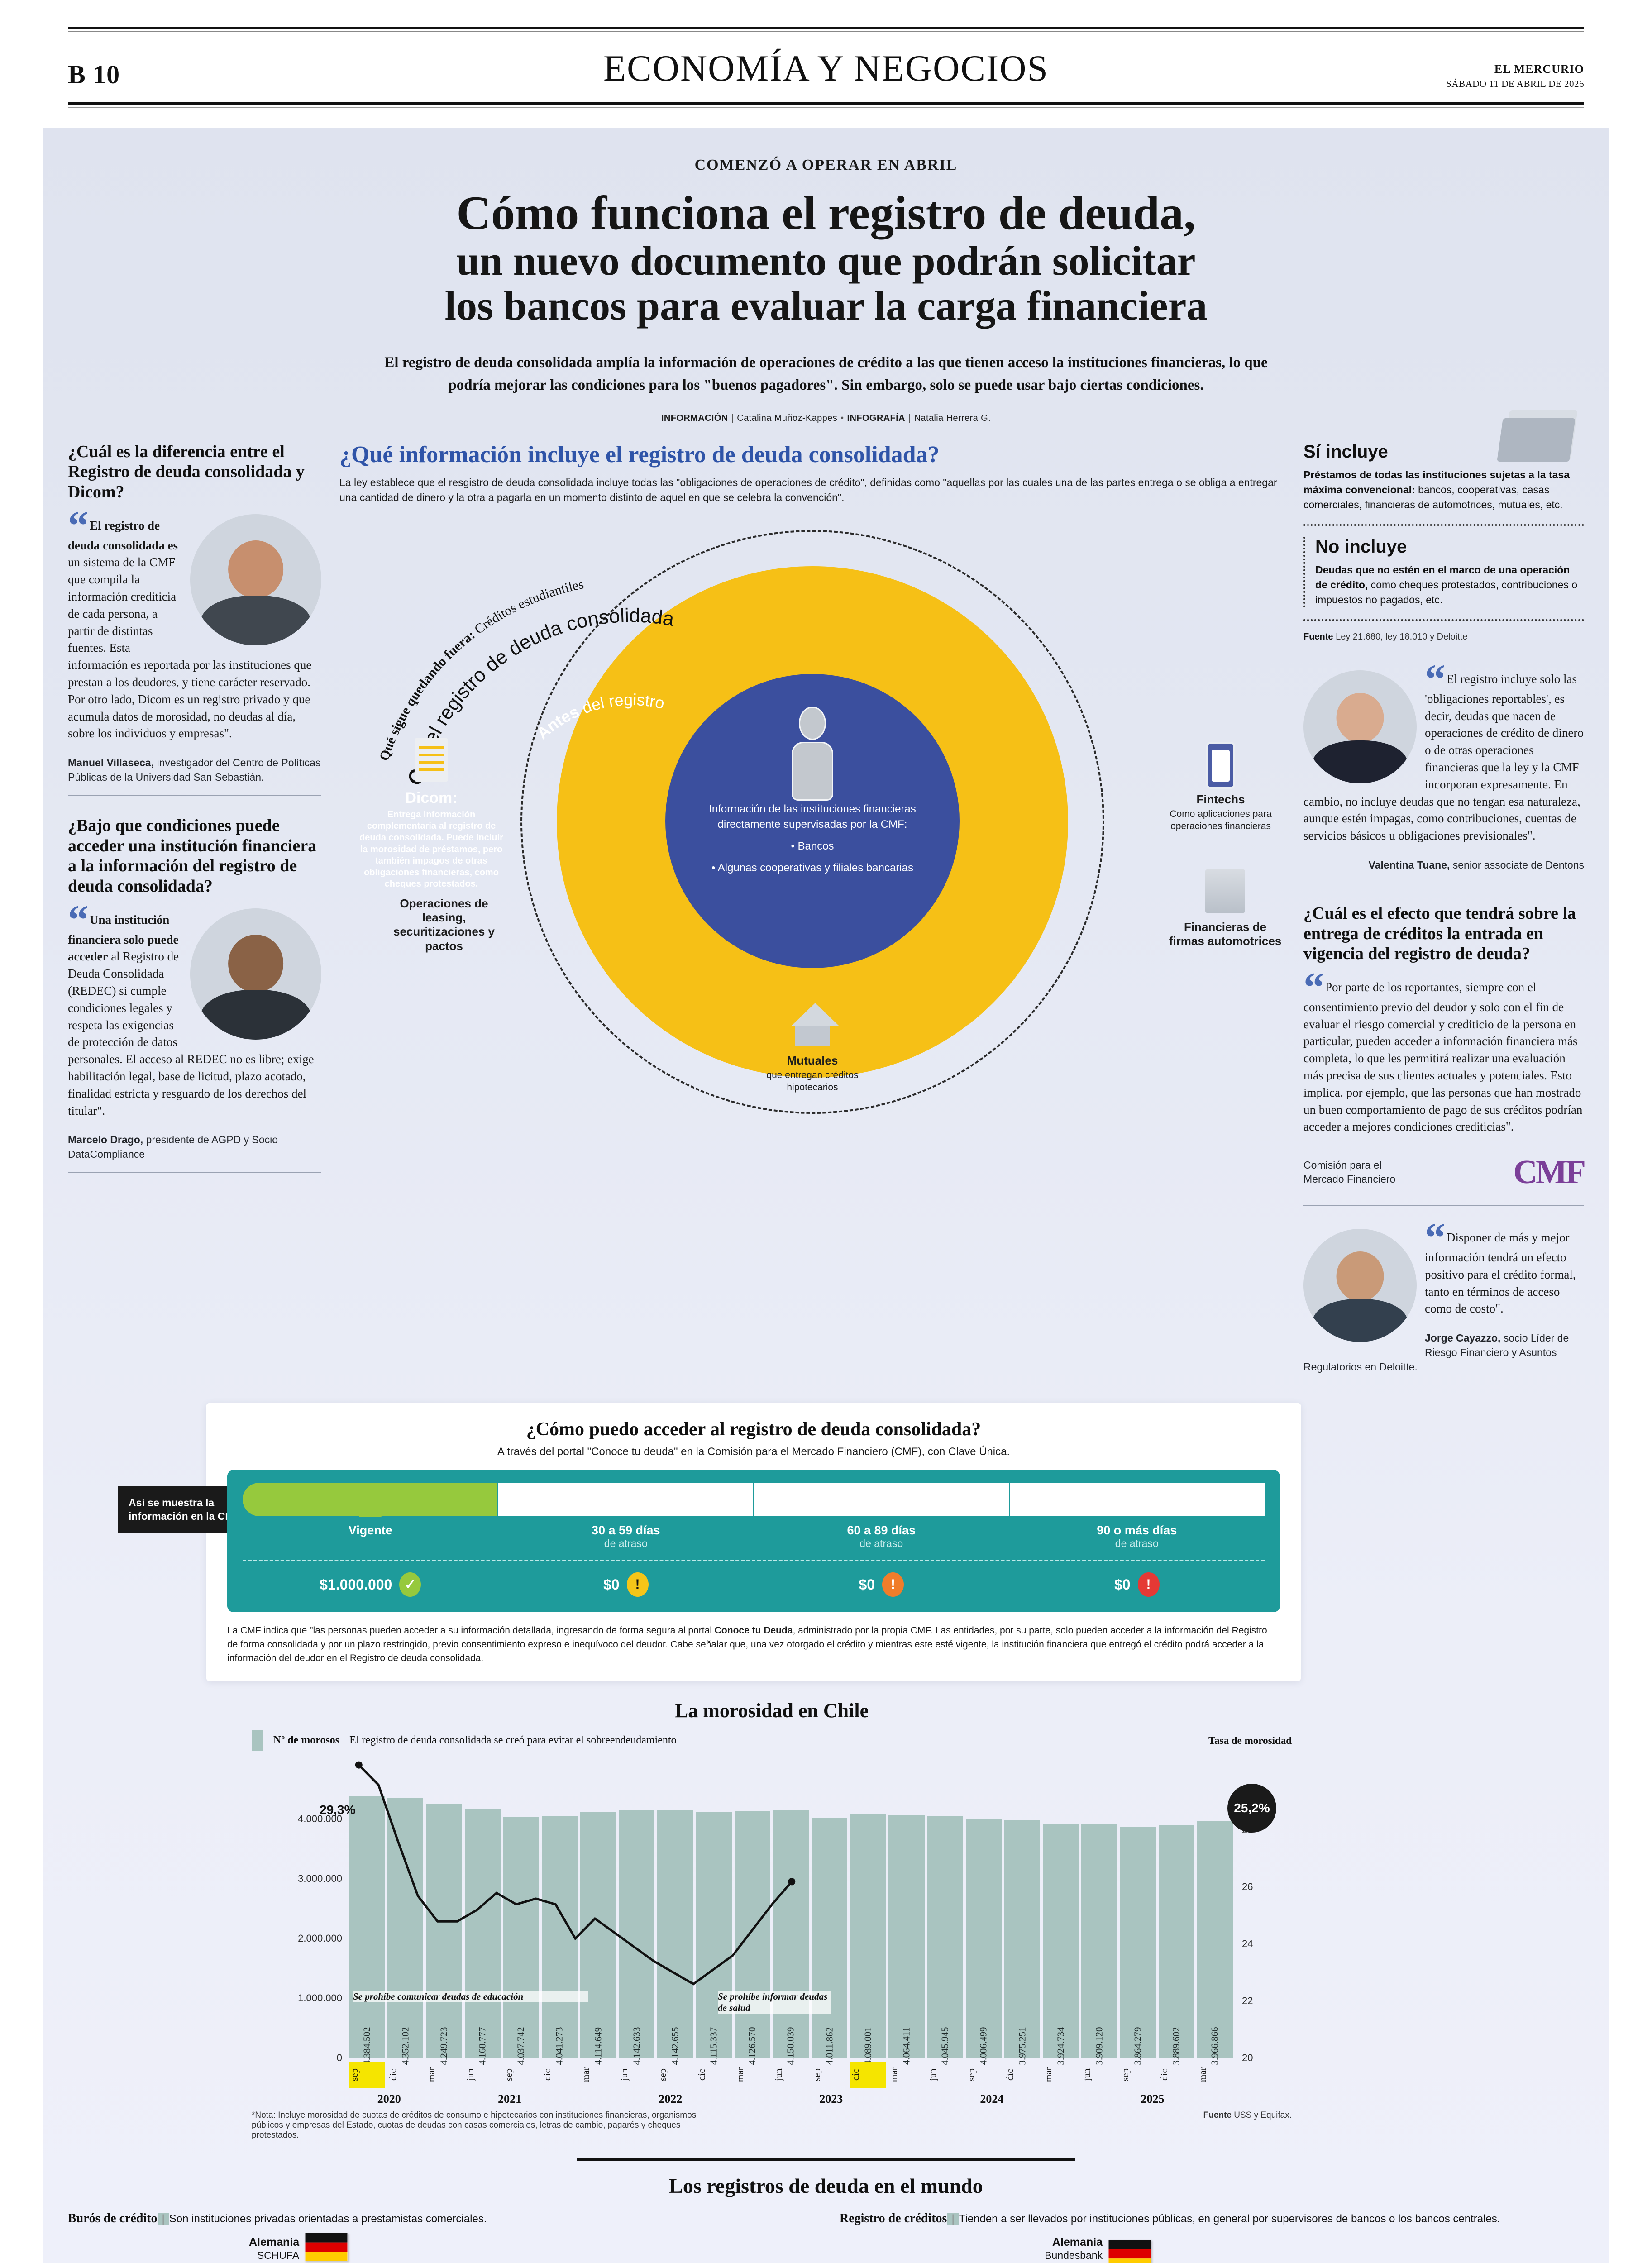  I want to click on byline-sep-1: |, so click(732, 418).